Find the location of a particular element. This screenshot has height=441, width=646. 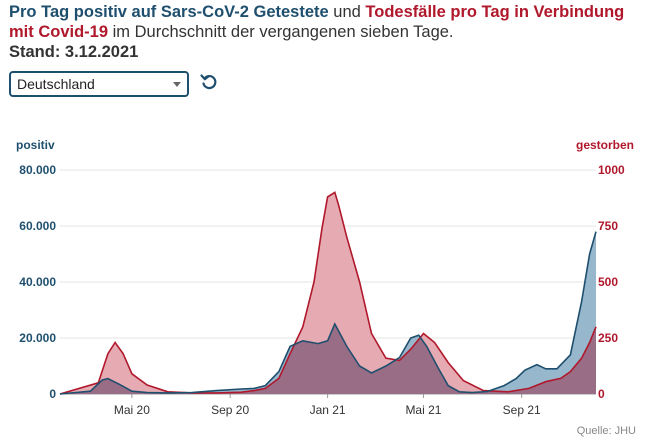

headline-positive: Pro Tag positiv auf Sars-CoV-2 Getestete is located at coordinates (169, 12).